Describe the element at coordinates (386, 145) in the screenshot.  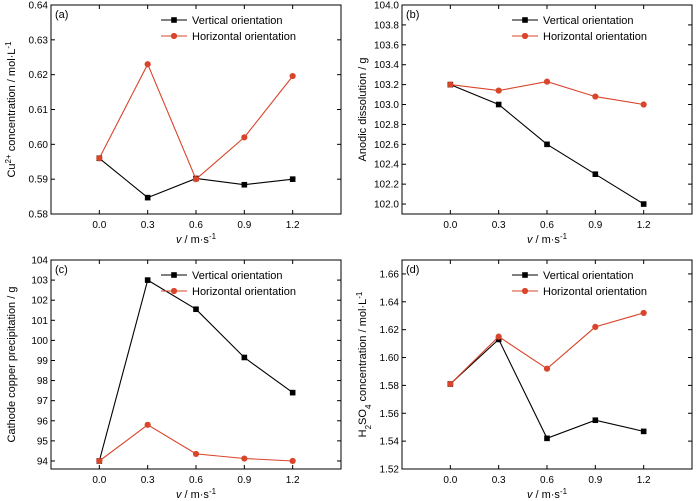
I see `y-tick-label: 102.6` at that location.